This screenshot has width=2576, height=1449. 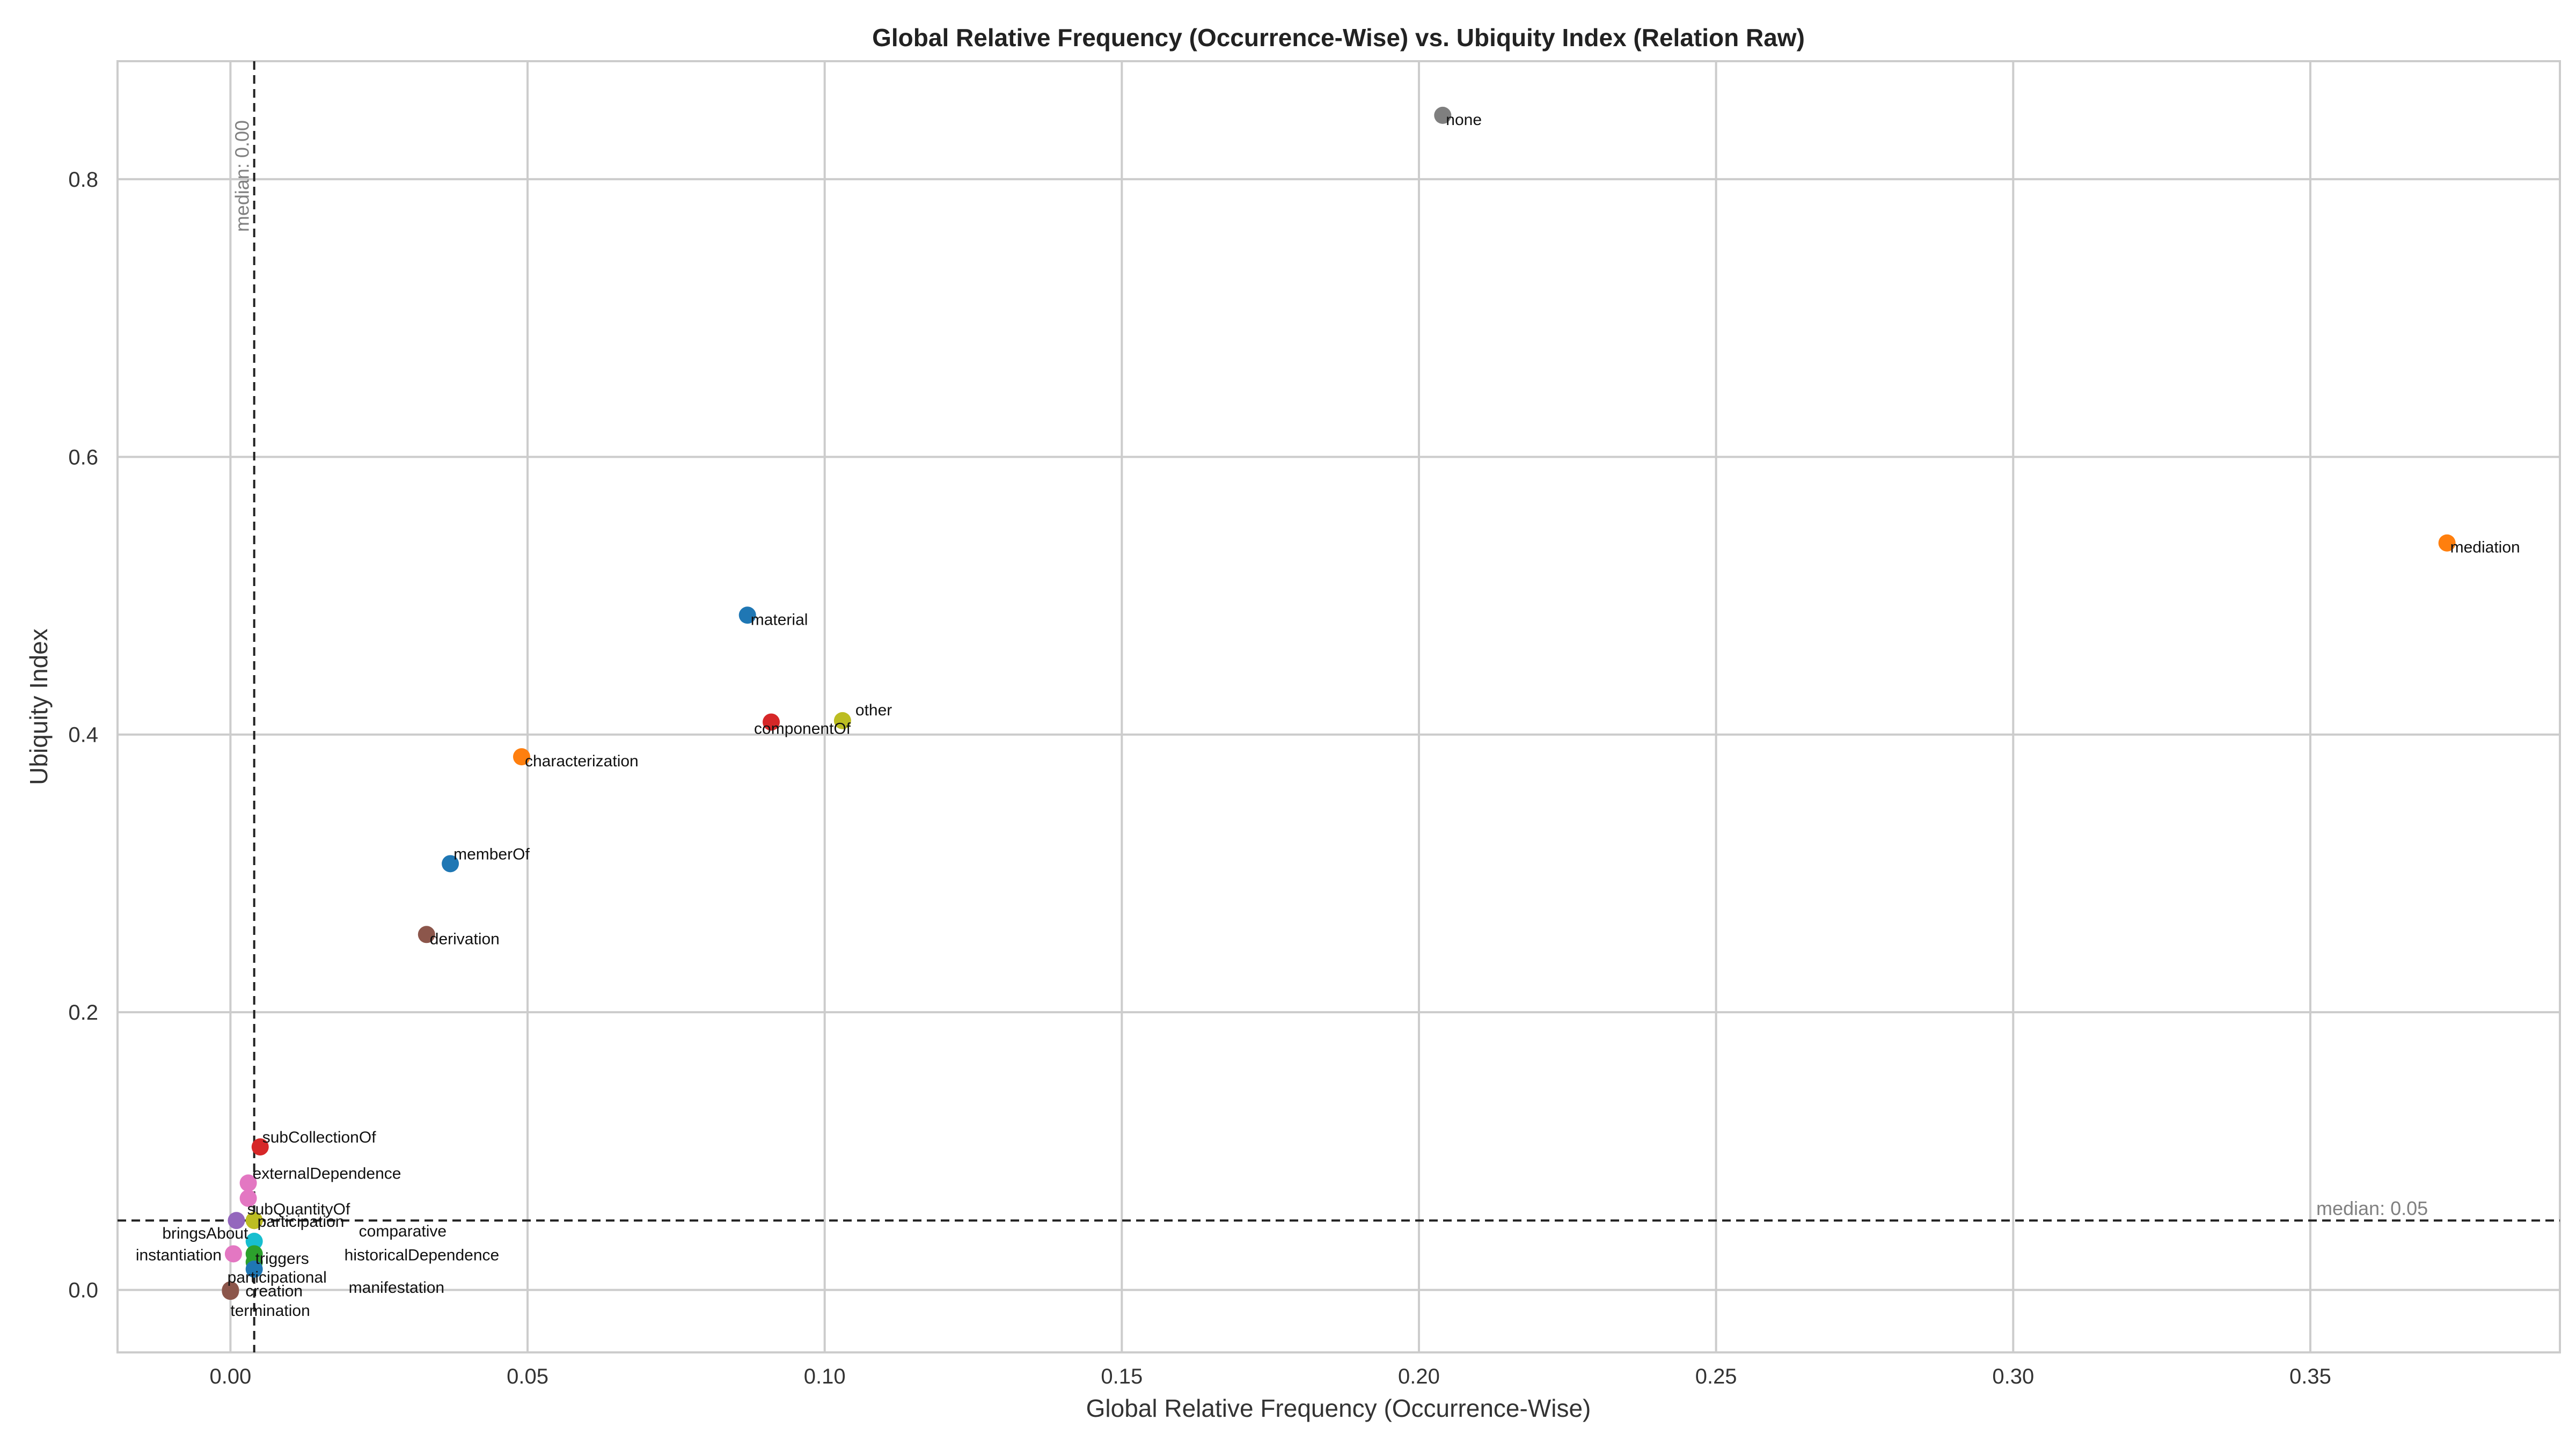 What do you see at coordinates (233, 1254) in the screenshot?
I see `data-point-instantiation` at bounding box center [233, 1254].